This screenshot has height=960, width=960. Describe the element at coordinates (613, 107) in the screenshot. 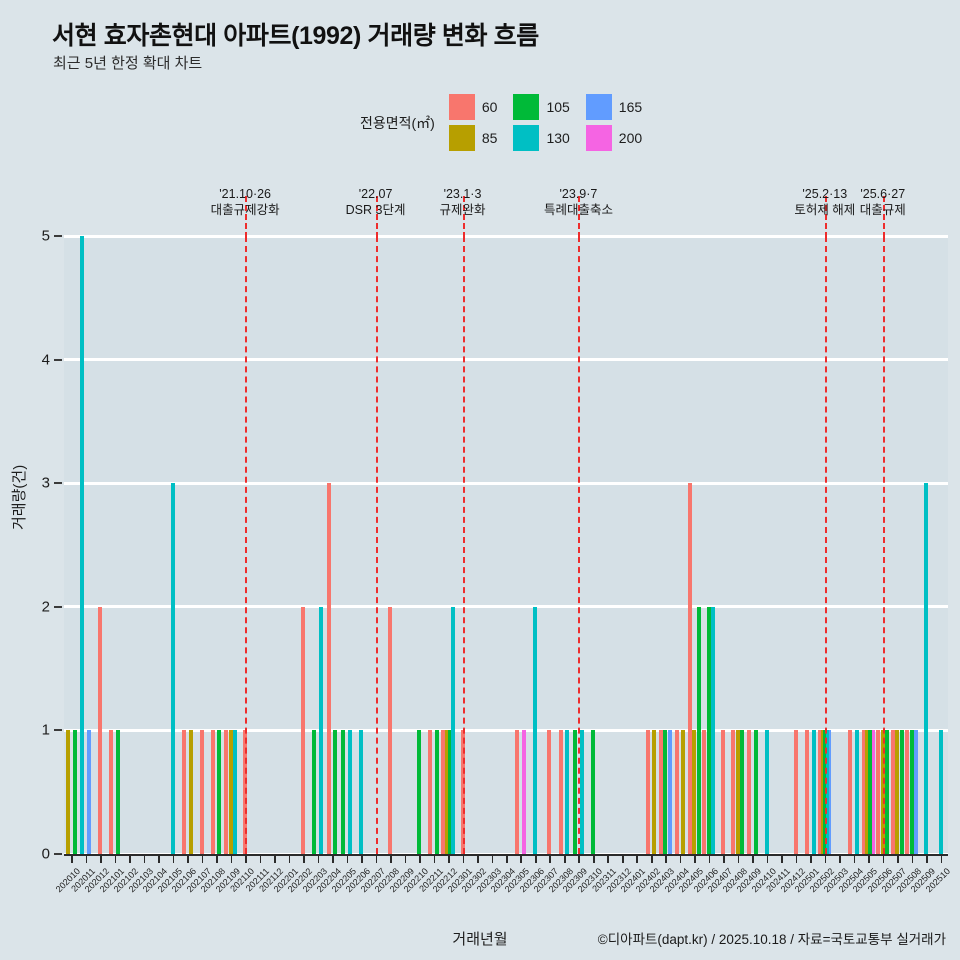

I see `legend-item-165: 165` at that location.